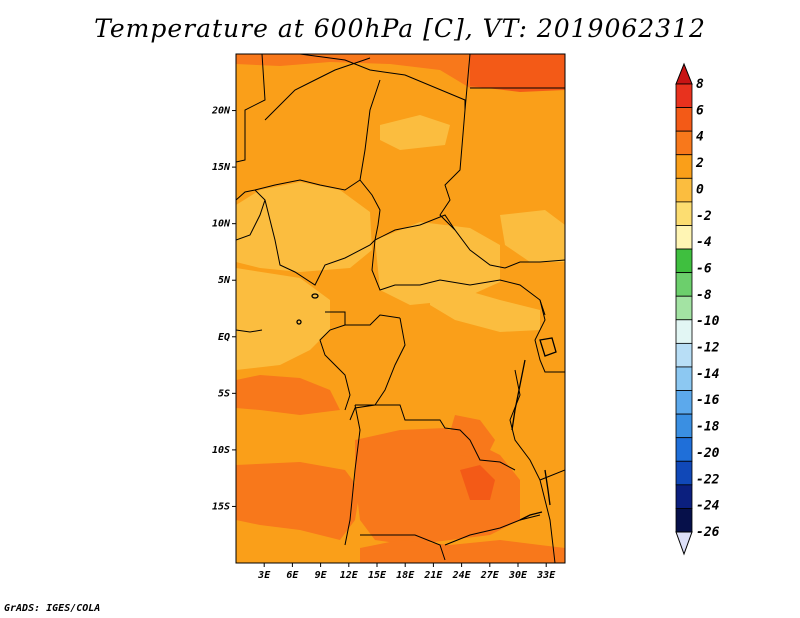  I want to click on colorbar-label: -4, so click(704, 242).